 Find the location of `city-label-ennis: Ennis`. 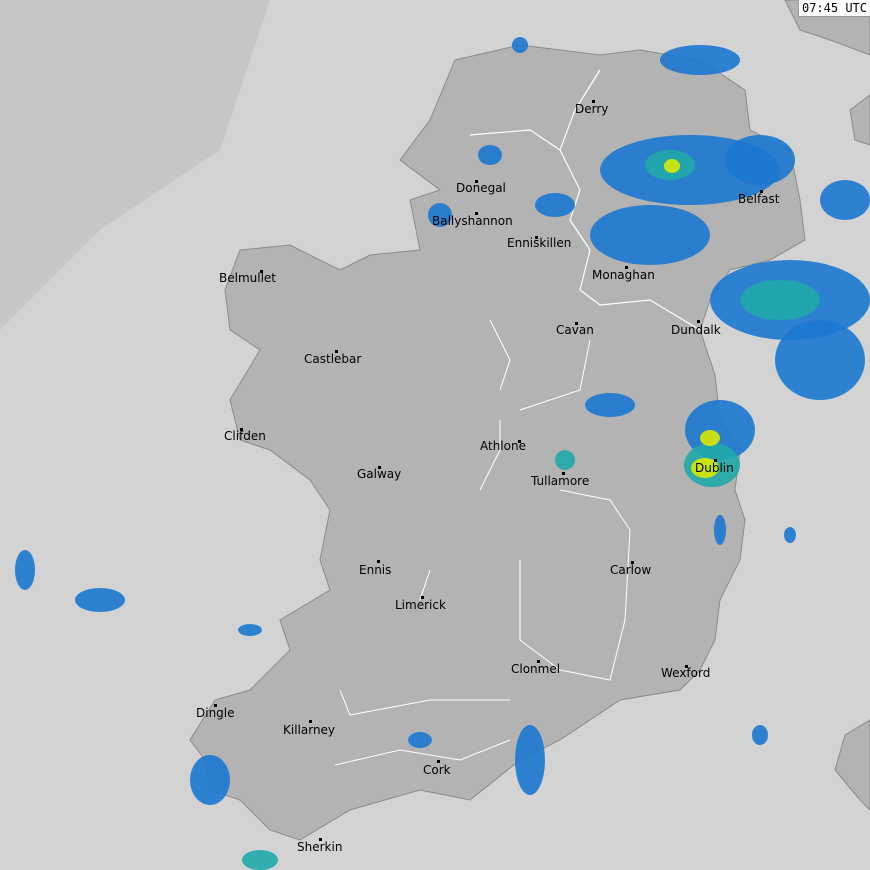

city-label-ennis: Ennis is located at coordinates (375, 570).